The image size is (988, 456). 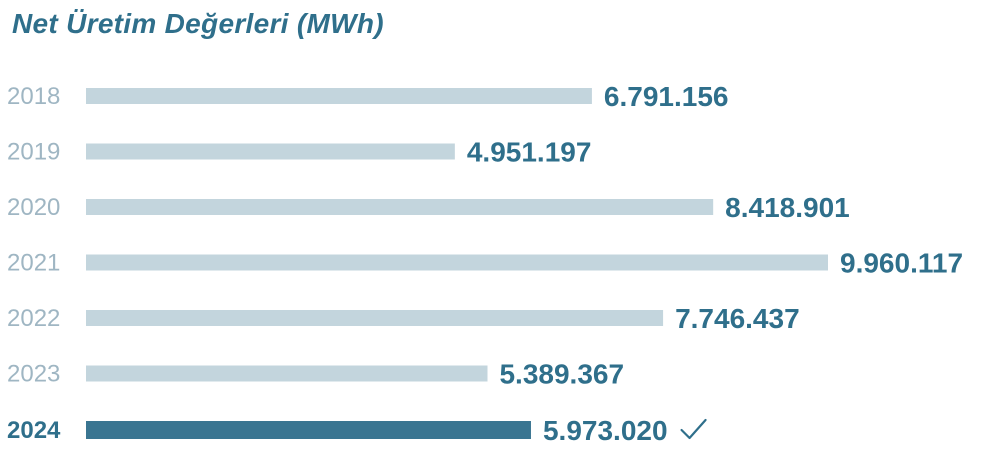 I want to click on bar-2022, so click(x=375, y=318).